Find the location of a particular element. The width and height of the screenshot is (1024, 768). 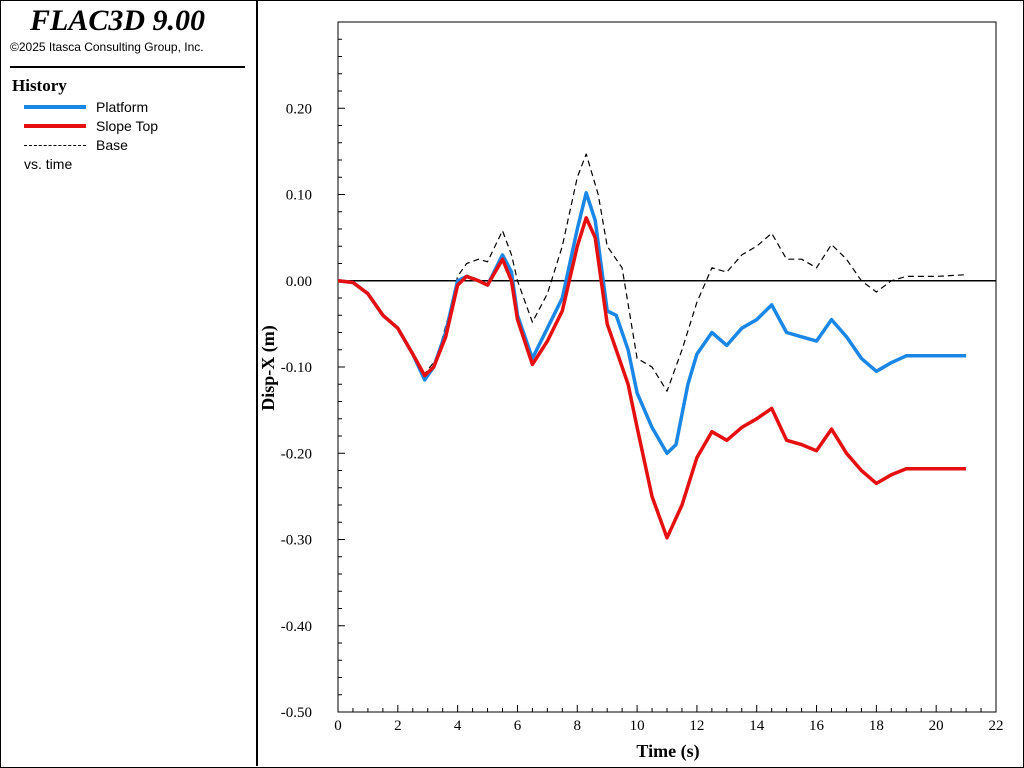

y-tick-label: 0.00 is located at coordinates (299, 282).